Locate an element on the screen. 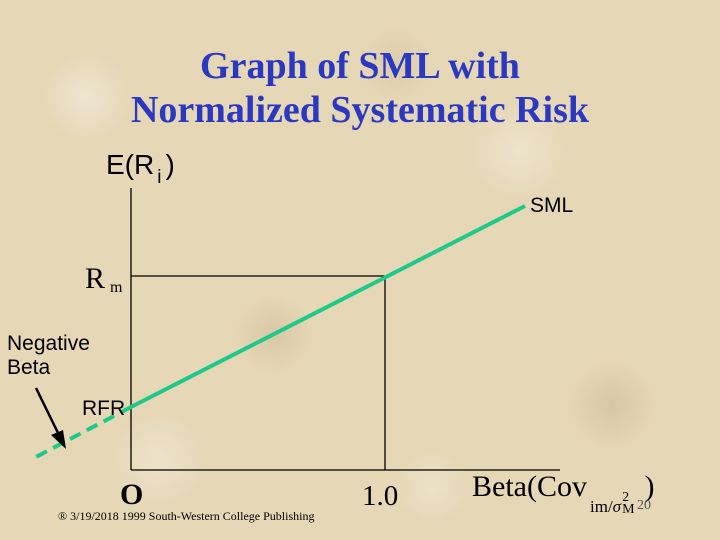 The image size is (720, 540). negative-beta-label: Negative Beta is located at coordinates (48, 356).